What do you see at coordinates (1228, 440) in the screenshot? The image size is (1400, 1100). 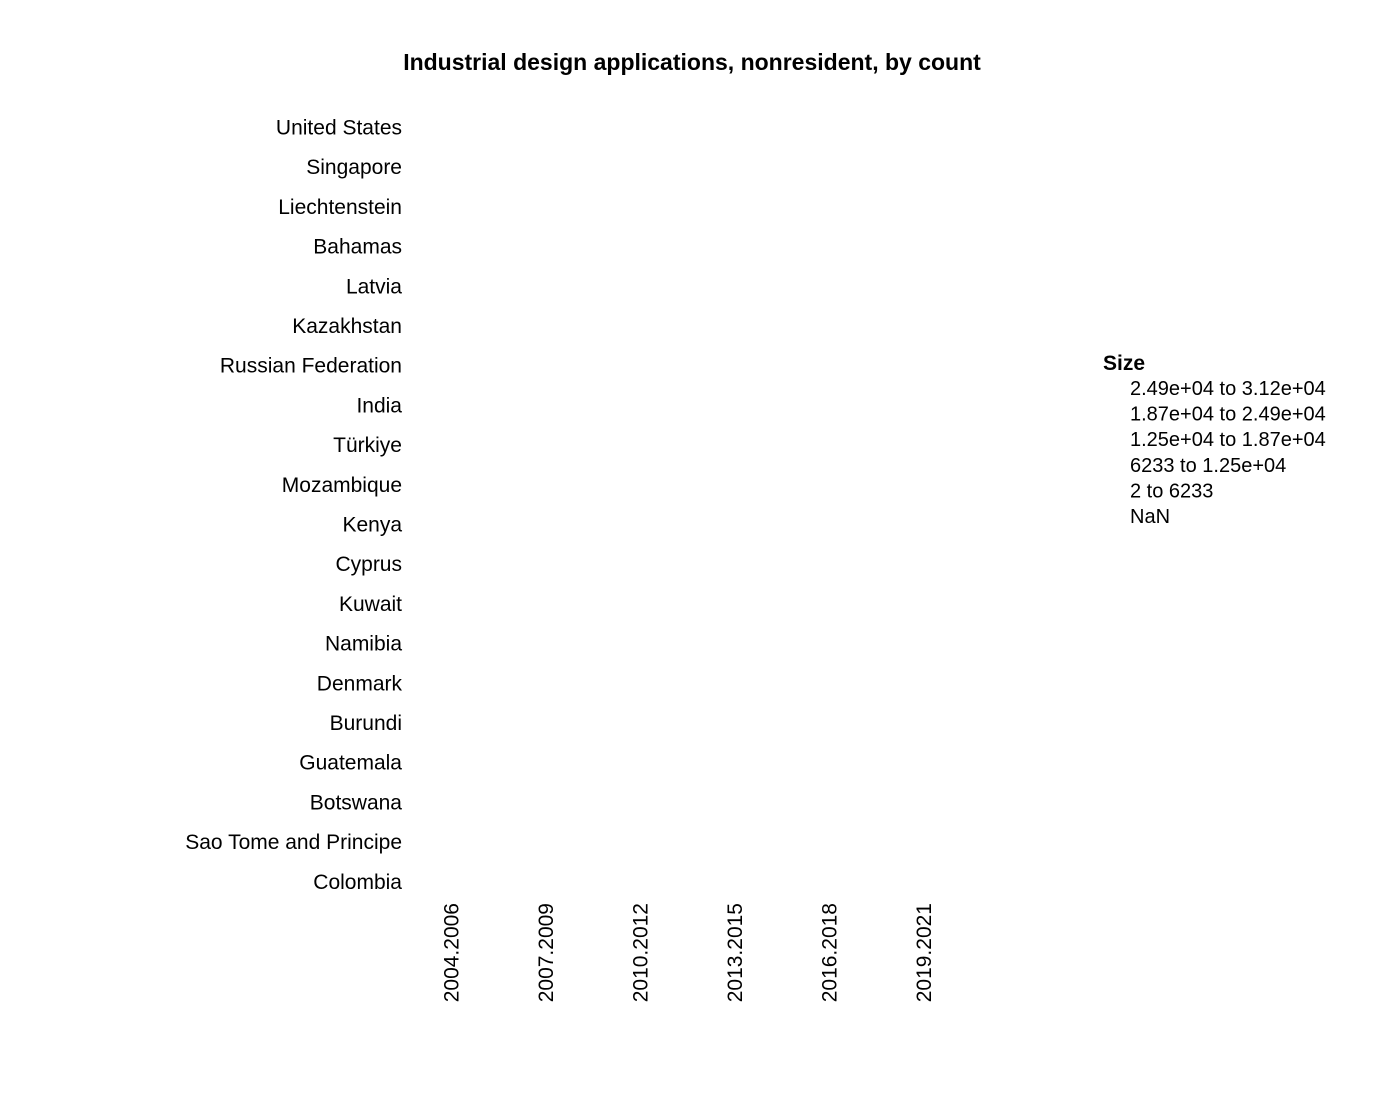 I see `legend-item: 1.25e+04 to 1.87e+04` at bounding box center [1228, 440].